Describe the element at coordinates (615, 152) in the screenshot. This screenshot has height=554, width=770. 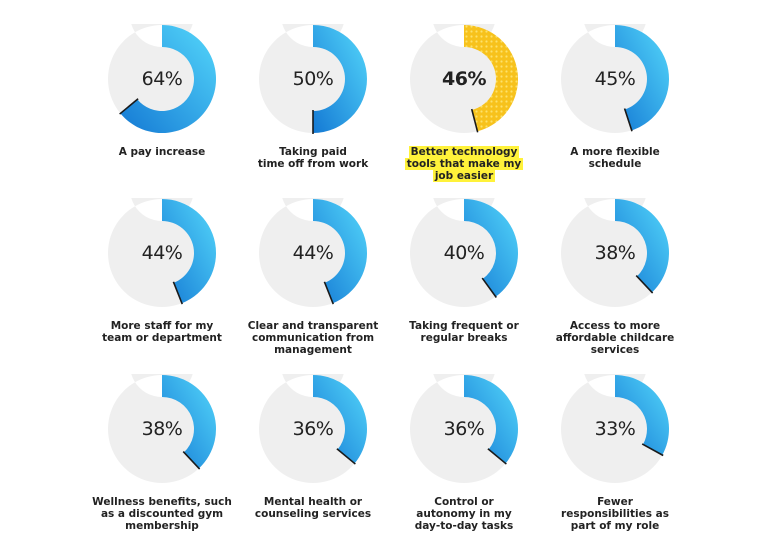
I see `label-line: A more flexible` at that location.